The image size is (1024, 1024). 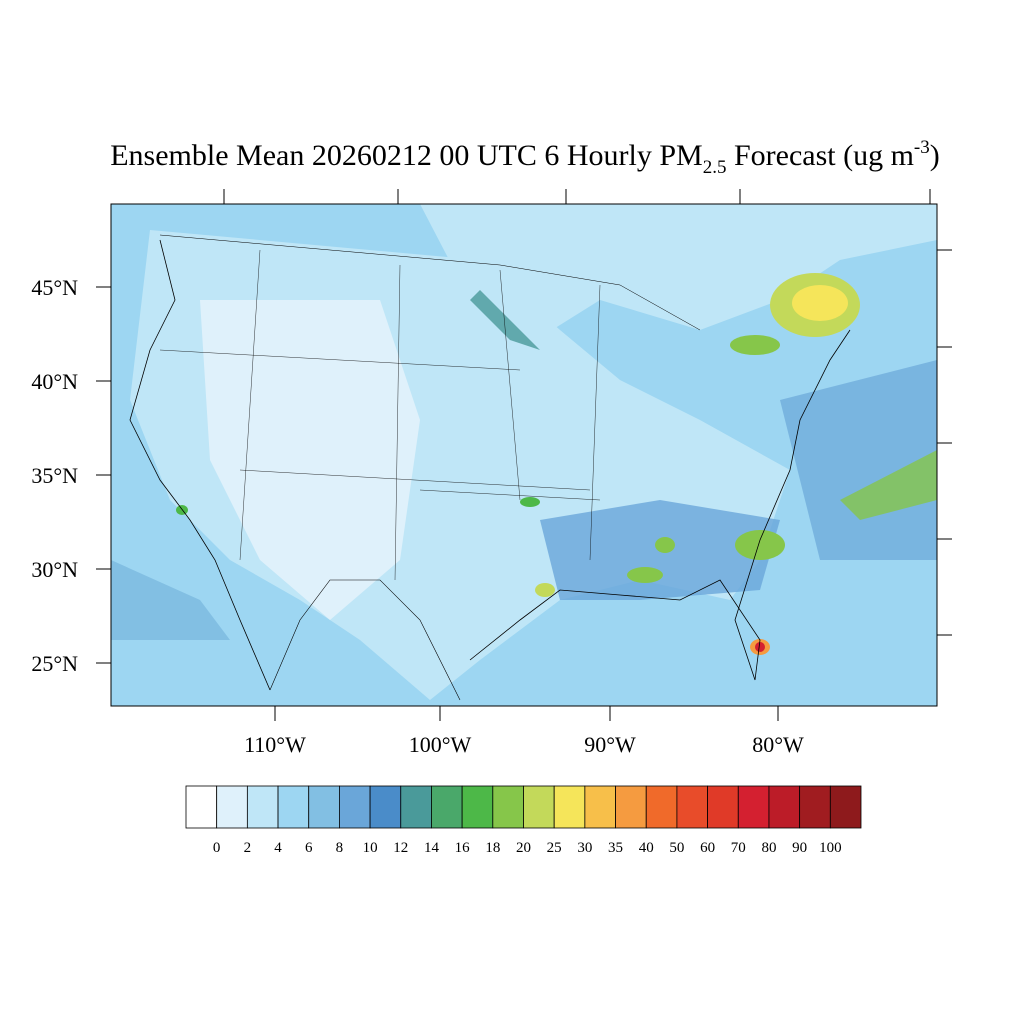 What do you see at coordinates (676, 848) in the screenshot?
I see `colorbar-label: 50` at bounding box center [676, 848].